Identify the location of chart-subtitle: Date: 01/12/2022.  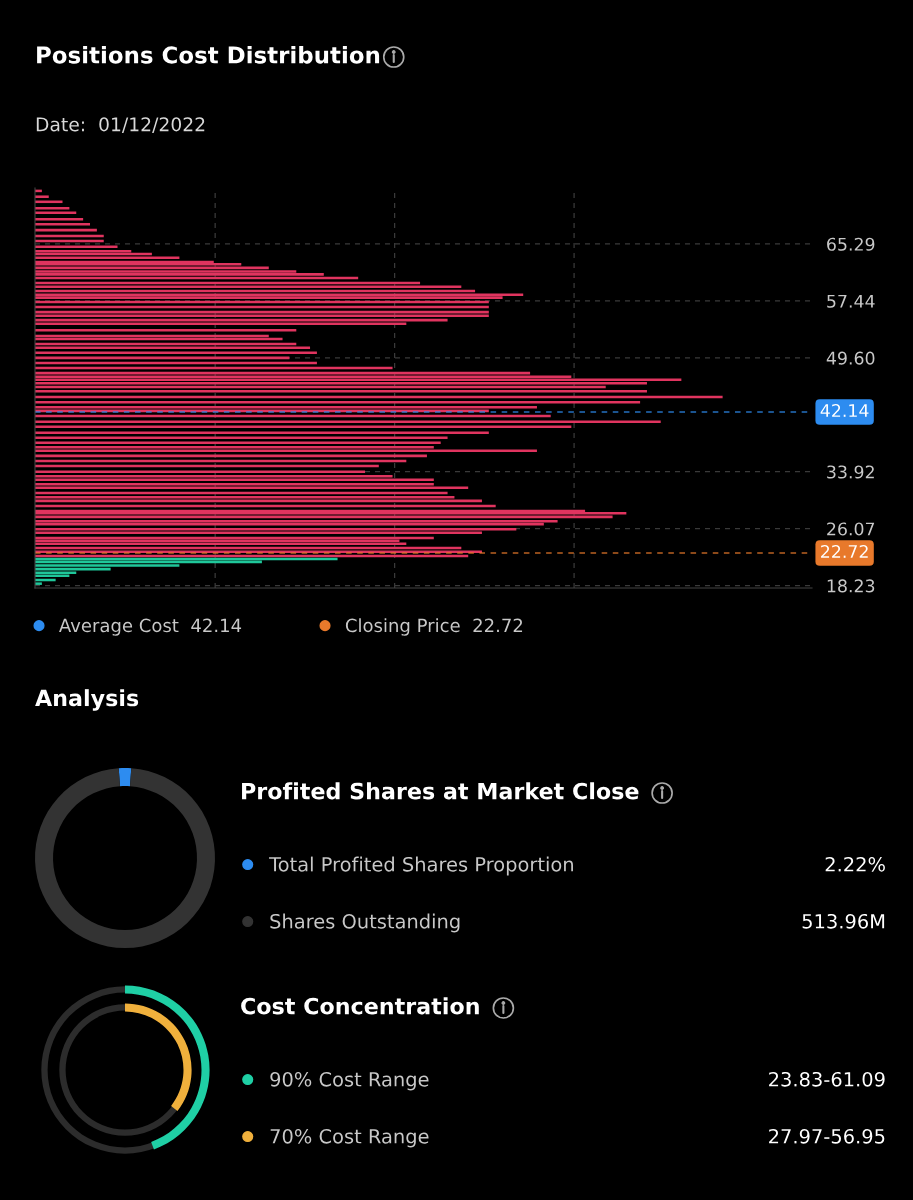
(120, 125).